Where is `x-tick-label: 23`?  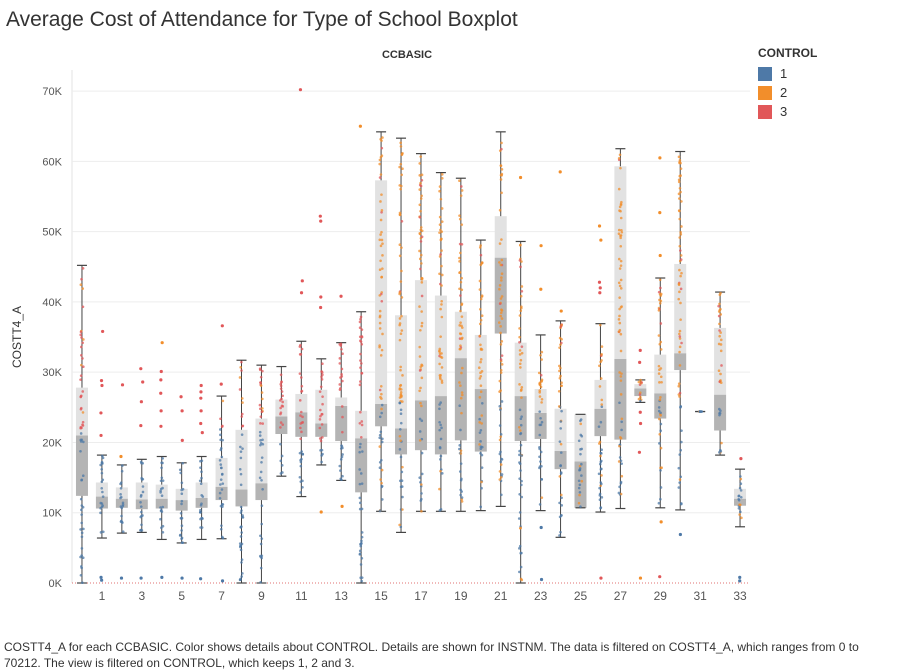
x-tick-label: 23 is located at coordinates (541, 596).